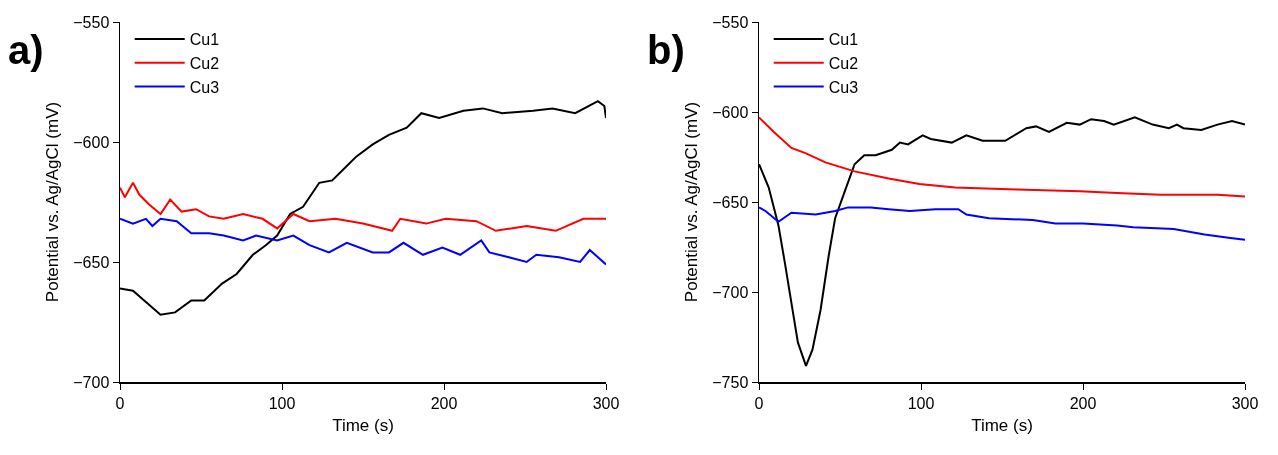 The height and width of the screenshot is (455, 1278). I want to click on text: b), so click(666, 50).